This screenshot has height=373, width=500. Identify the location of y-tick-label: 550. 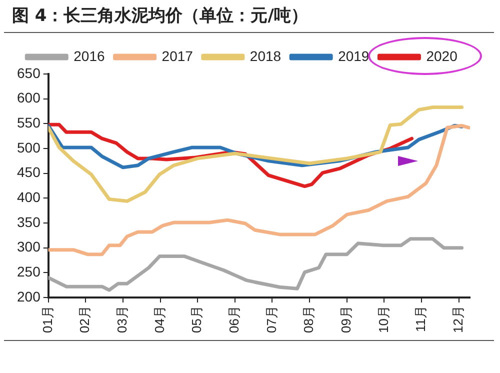
(29, 122).